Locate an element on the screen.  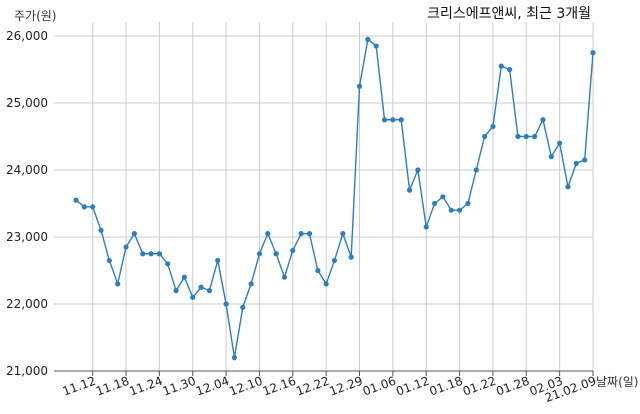
y-tick-label: 21,000 is located at coordinates (27, 371).